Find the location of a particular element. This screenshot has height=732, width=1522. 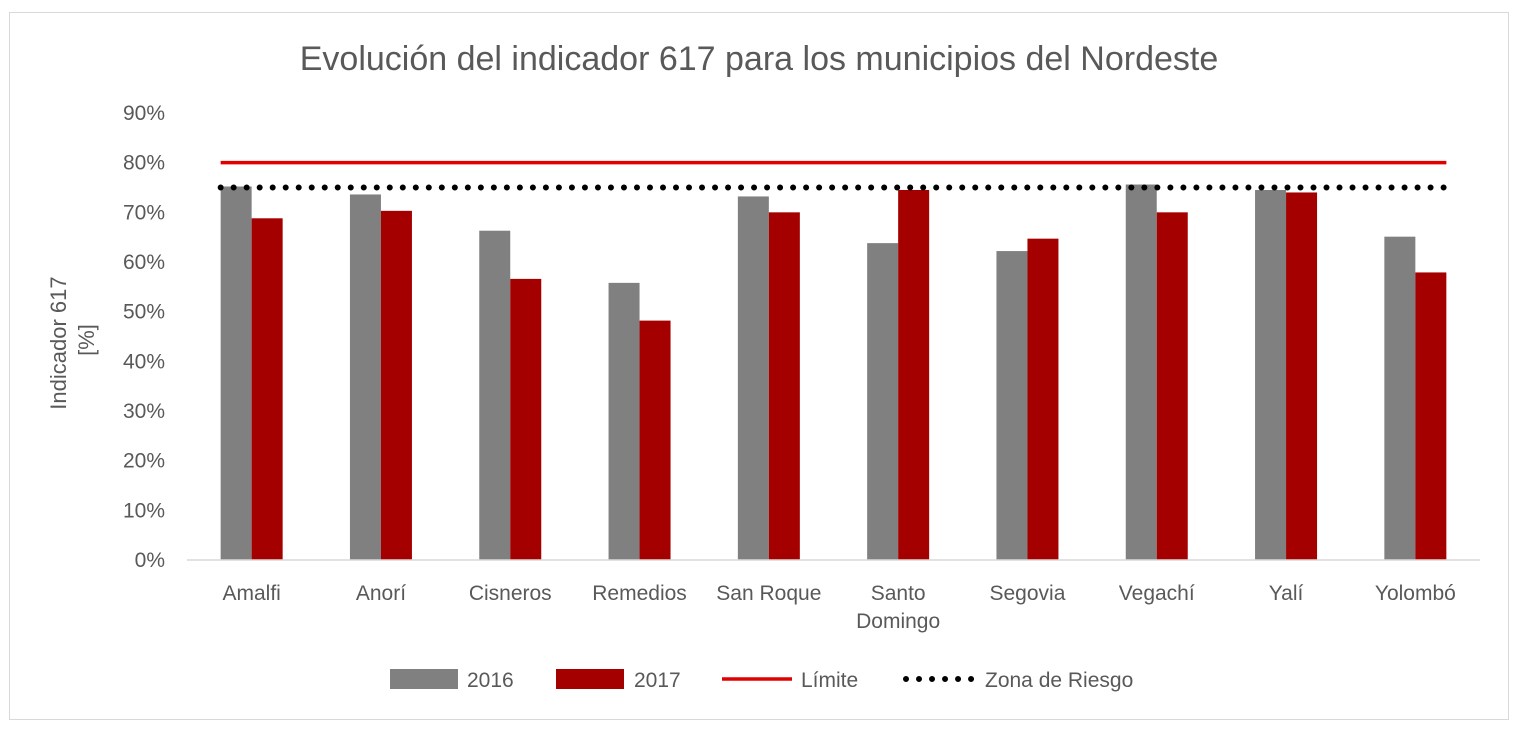

y-axis: 0% 10% 20% 30% 40% 50% 60% 70% 80% 90% is located at coordinates (144, 337).